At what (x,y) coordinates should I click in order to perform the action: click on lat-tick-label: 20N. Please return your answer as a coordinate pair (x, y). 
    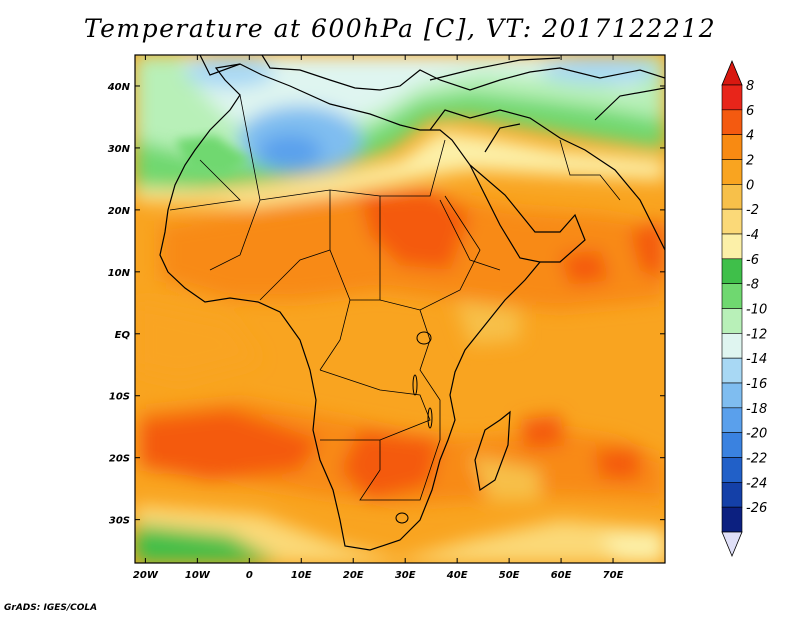
    Looking at the image, I should click on (119, 211).